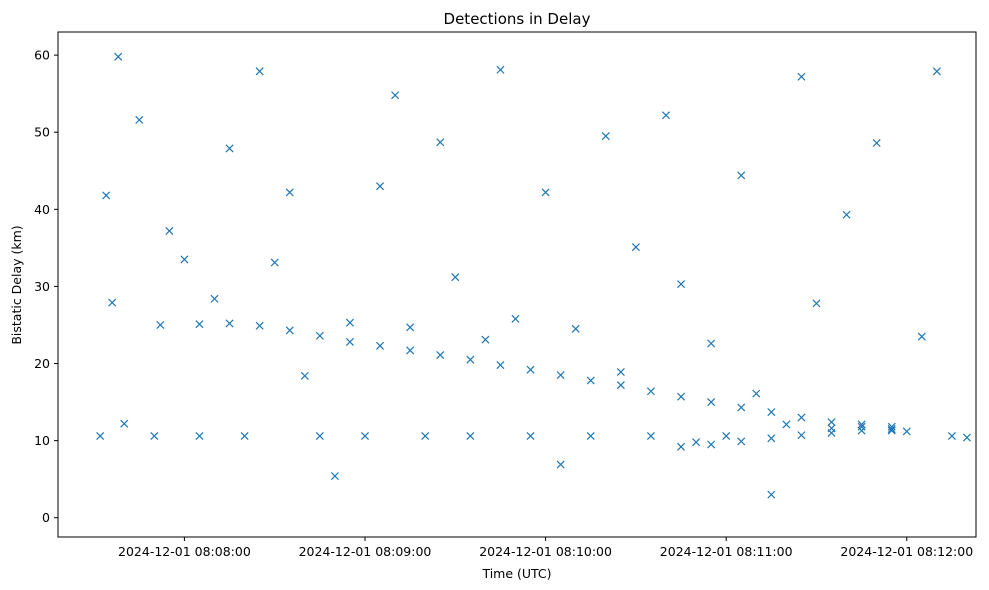 Image resolution: width=989 pixels, height=590 pixels. Describe the element at coordinates (365, 551) in the screenshot. I see `x-tick-label: 2024-12-01 08:09:00` at that location.